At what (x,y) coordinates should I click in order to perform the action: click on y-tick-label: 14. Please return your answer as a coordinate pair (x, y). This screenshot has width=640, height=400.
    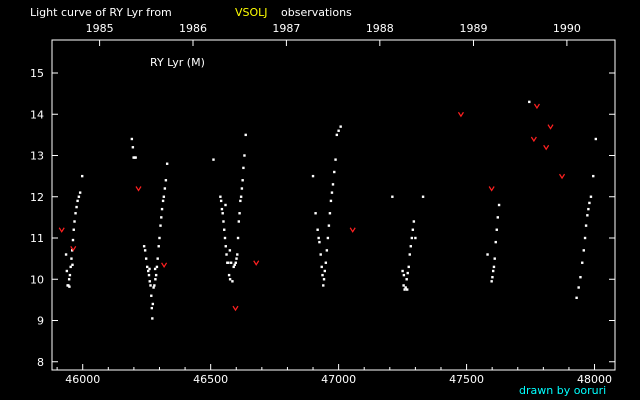
    Looking at the image, I should click on (37, 114).